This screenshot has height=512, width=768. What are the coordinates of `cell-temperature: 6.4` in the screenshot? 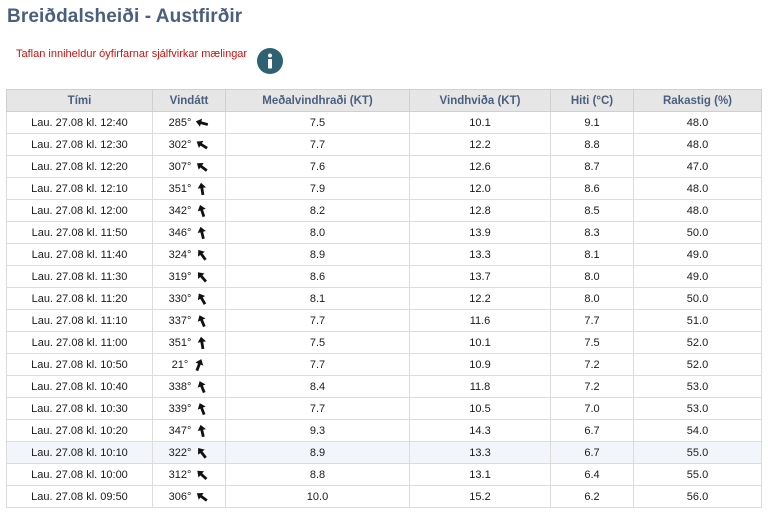 It's located at (592, 474).